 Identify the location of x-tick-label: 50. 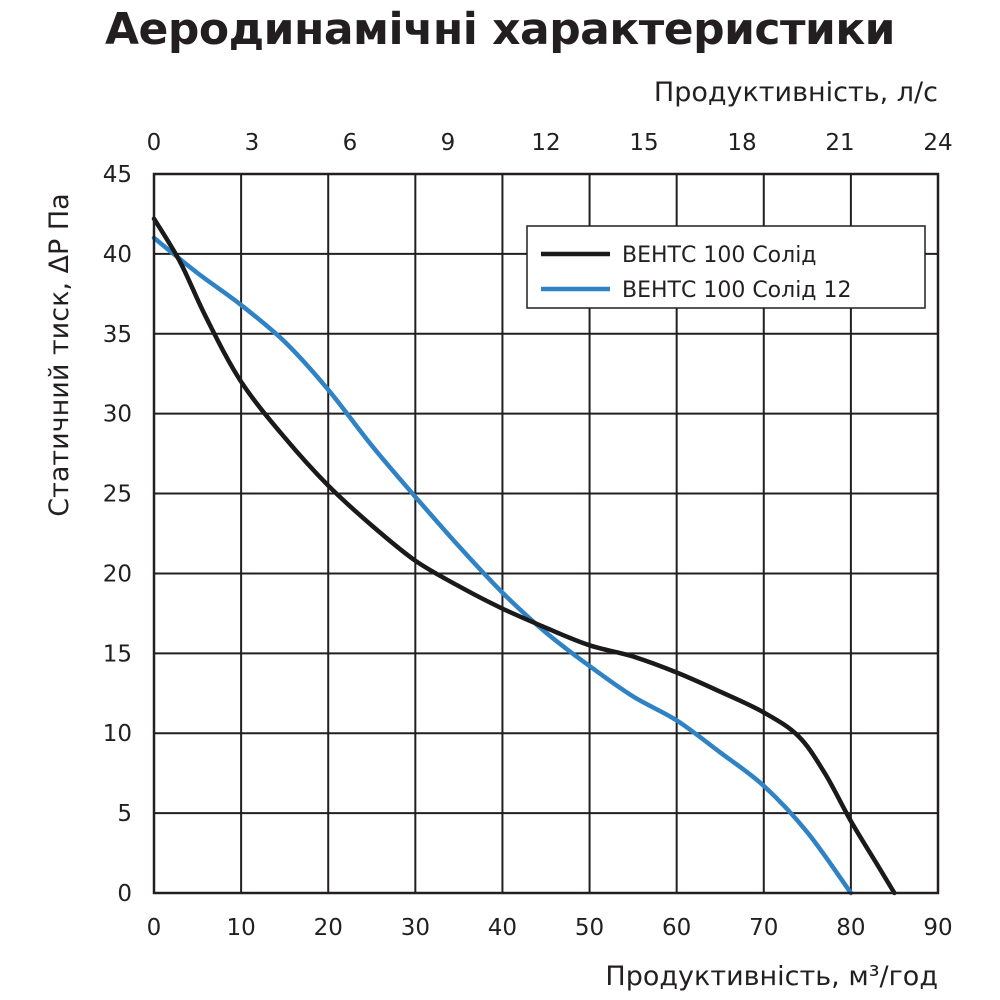
(589, 928).